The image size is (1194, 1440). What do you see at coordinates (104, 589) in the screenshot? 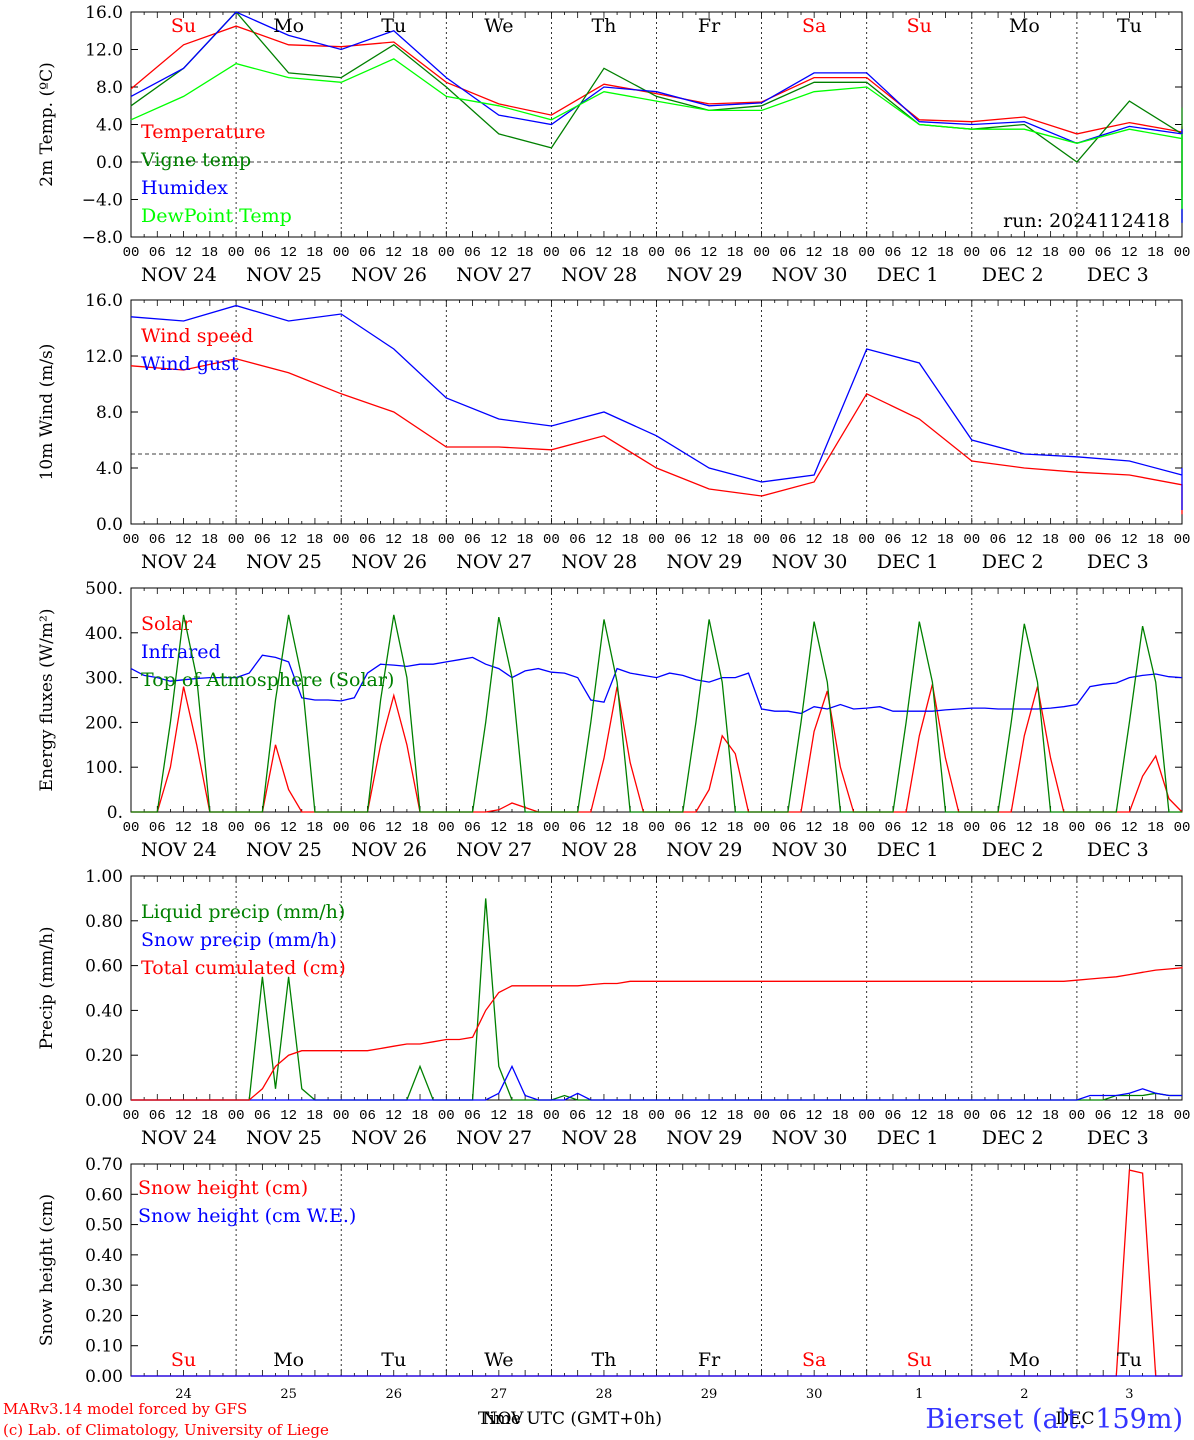
I see `y-tick-label: 500.` at bounding box center [104, 589].